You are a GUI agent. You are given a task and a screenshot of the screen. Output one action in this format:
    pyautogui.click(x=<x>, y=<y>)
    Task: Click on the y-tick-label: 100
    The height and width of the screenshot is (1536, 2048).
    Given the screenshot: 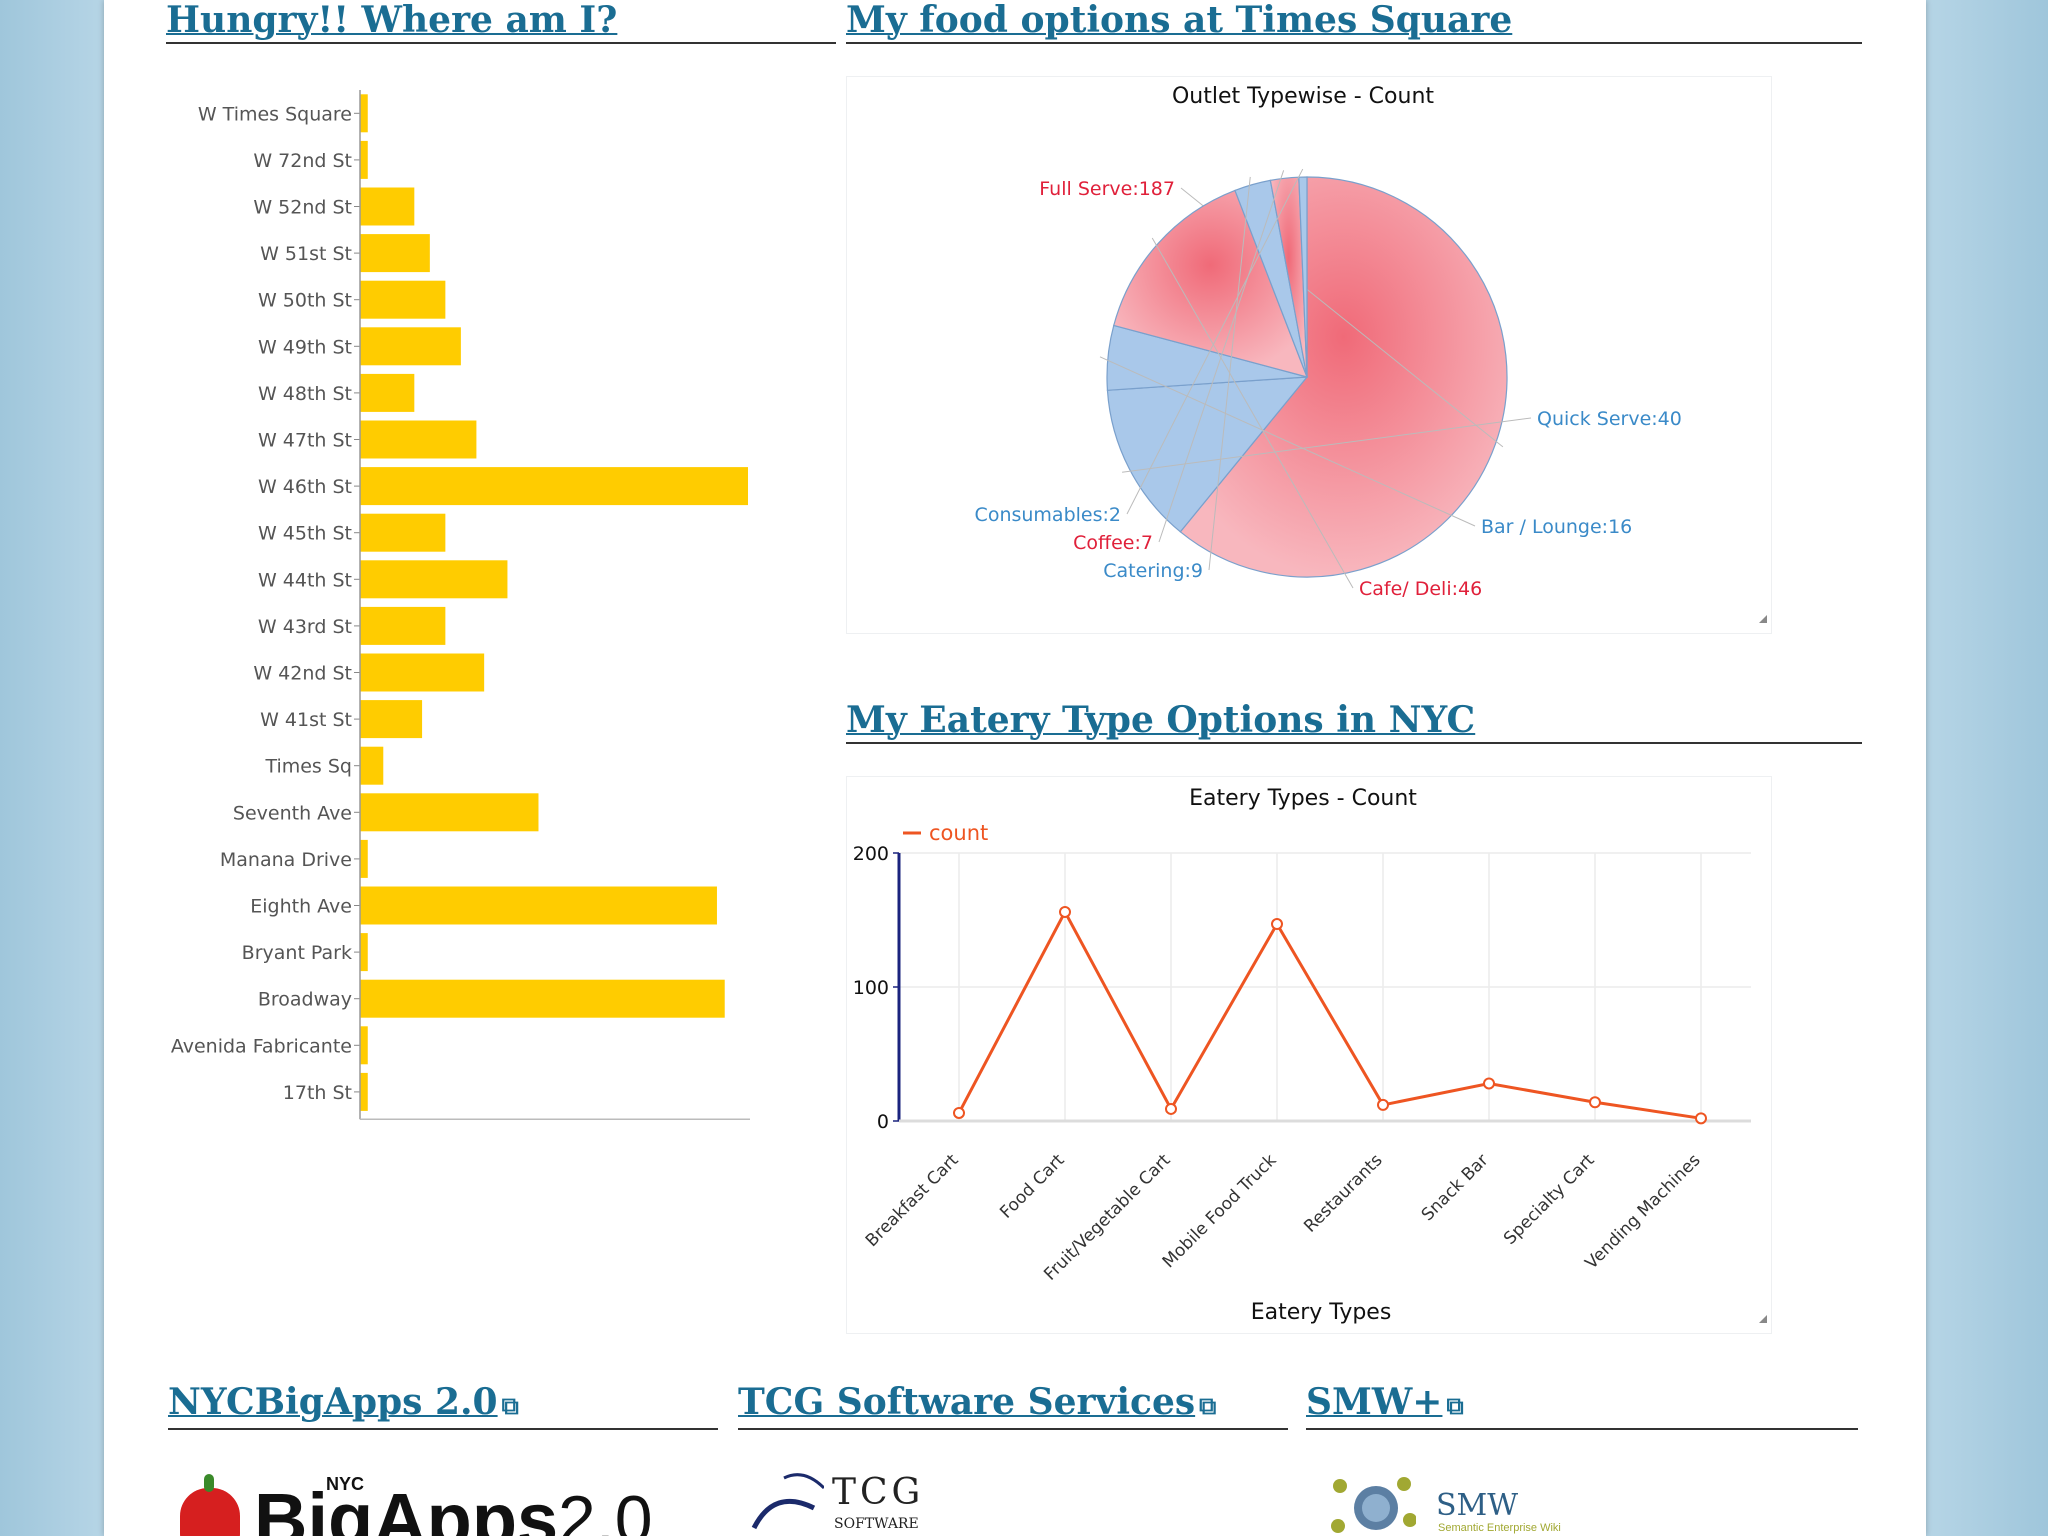 What is the action you would take?
    pyautogui.click(x=871, y=988)
    